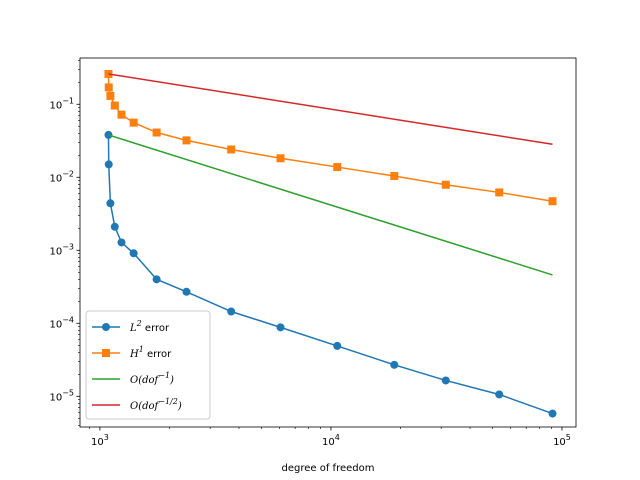 Image resolution: width=640 pixels, height=480 pixels. Describe the element at coordinates (61, 322) in the screenshot. I see `tick-label: 10⁻⁴` at that location.